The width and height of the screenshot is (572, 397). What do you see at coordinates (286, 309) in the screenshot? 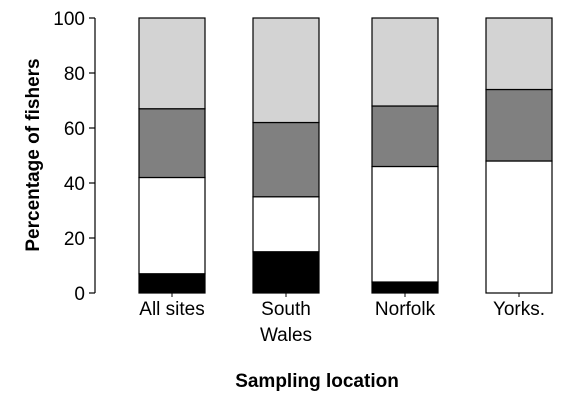
I see `x-tick-label: South` at bounding box center [286, 309].